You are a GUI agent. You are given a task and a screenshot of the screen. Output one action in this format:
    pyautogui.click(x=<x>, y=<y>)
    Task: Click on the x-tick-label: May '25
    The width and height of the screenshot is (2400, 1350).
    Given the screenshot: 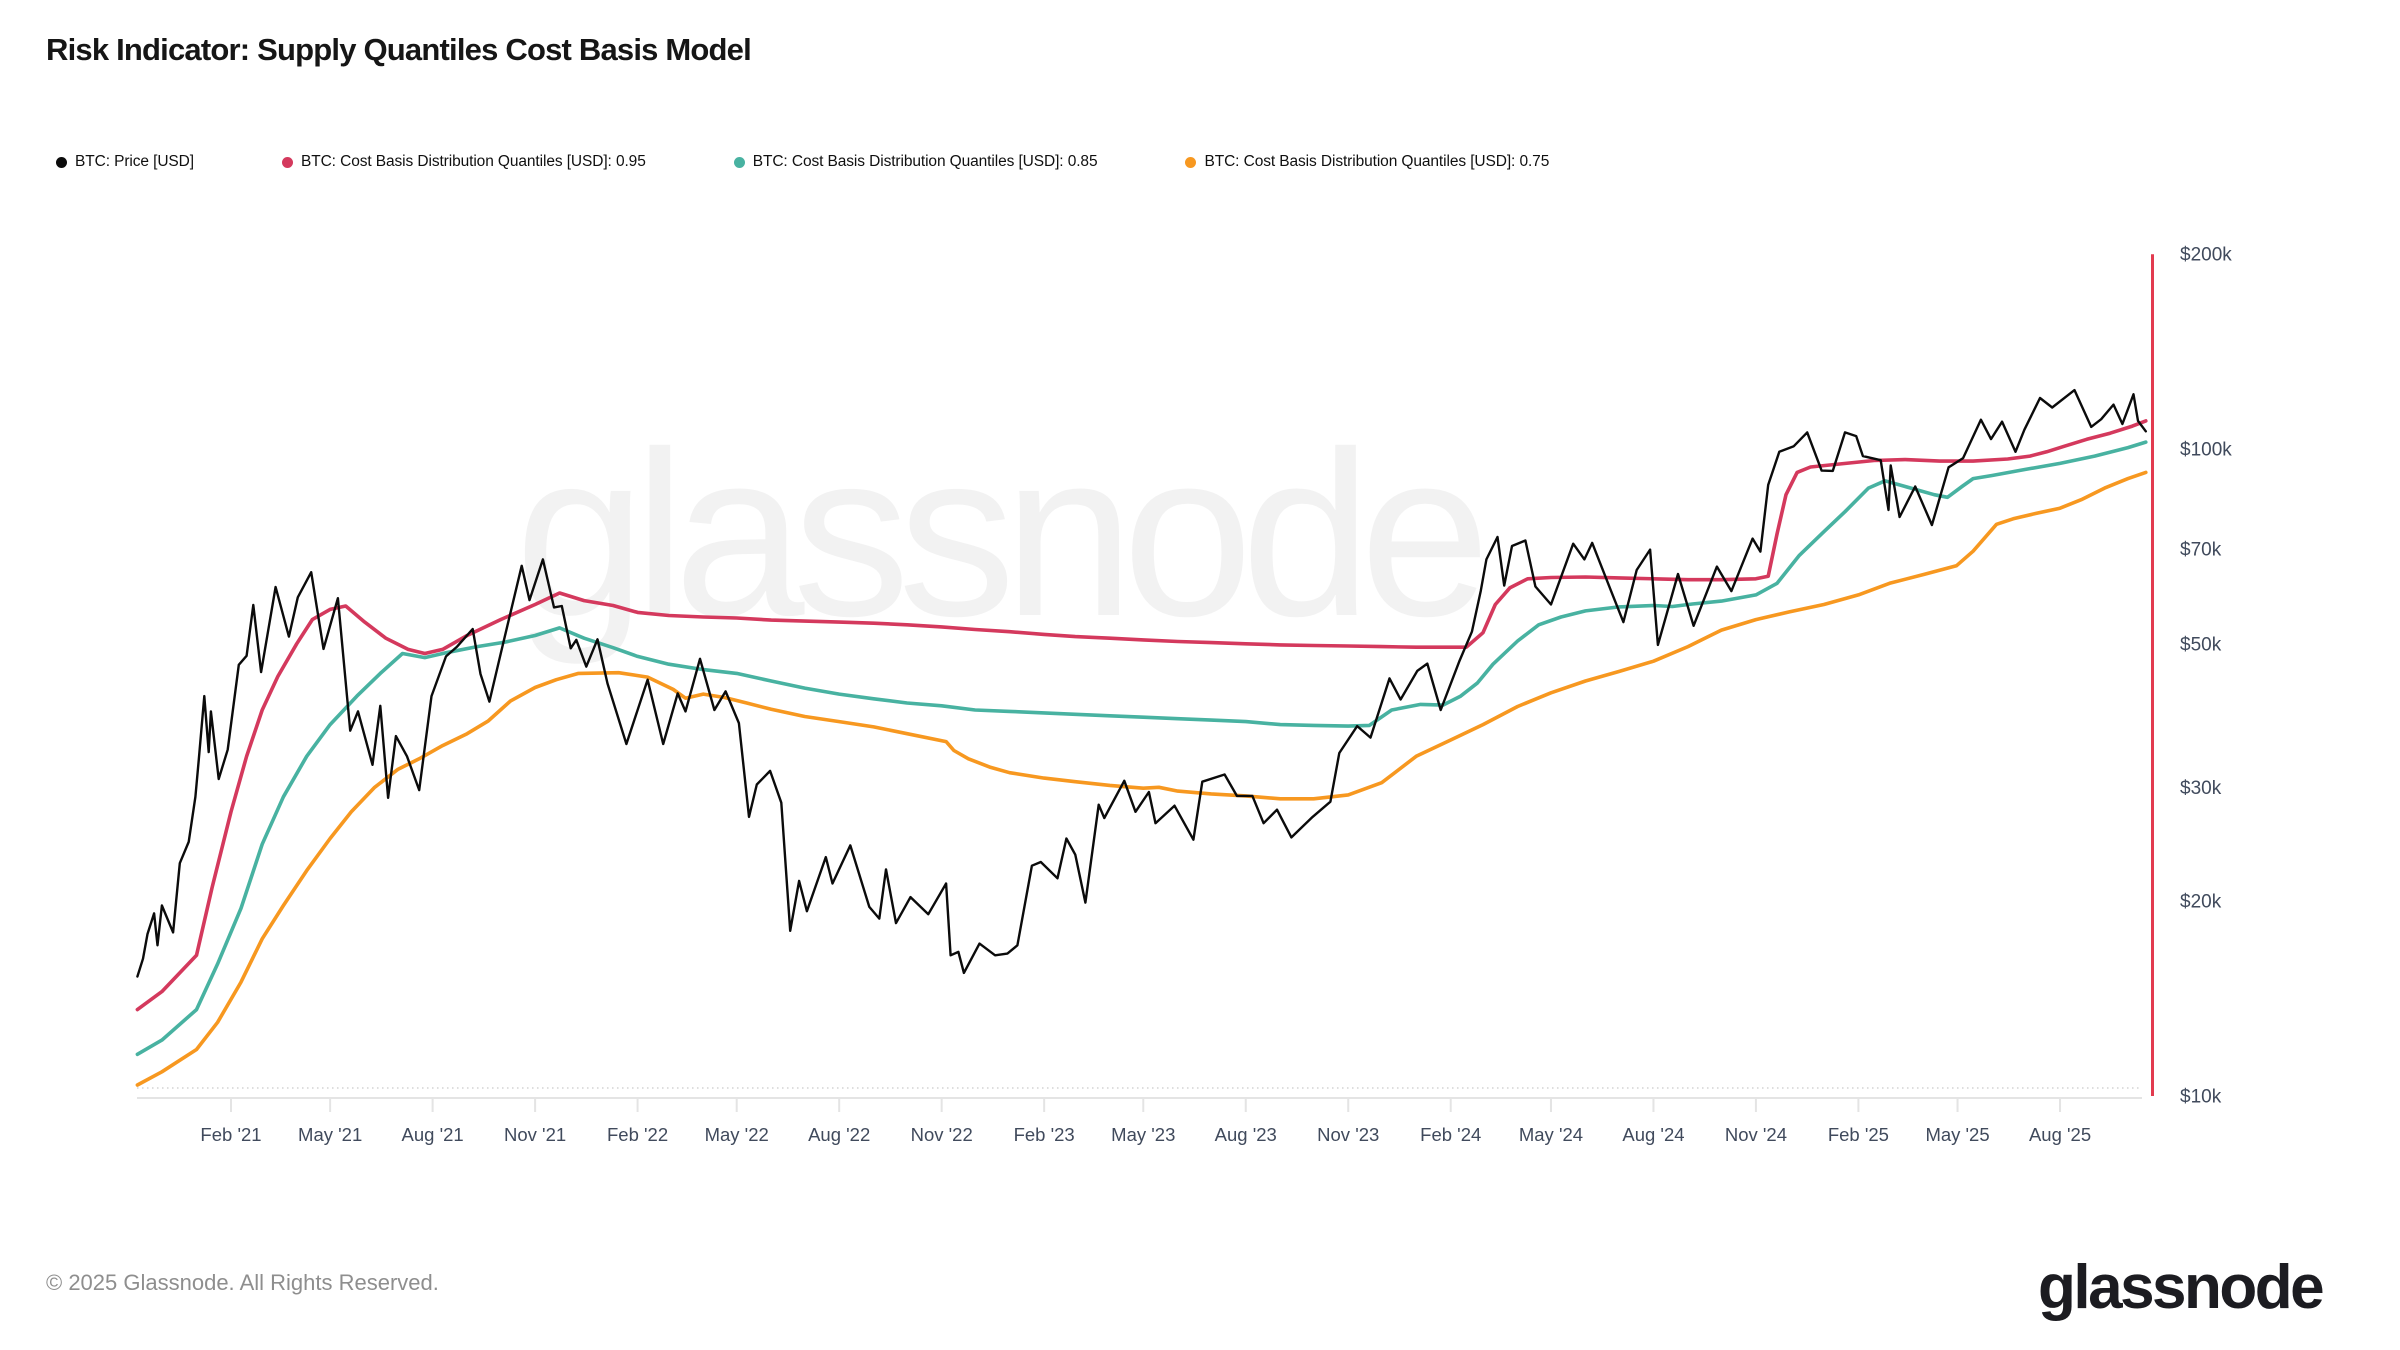 What is the action you would take?
    pyautogui.click(x=1957, y=1134)
    